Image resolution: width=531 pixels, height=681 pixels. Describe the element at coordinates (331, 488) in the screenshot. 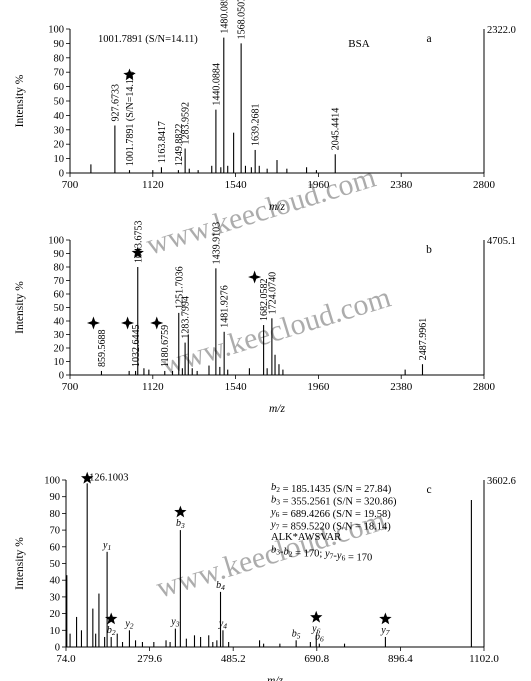

I see `panel-c-info-line: b2 = 185.1435 (S/N = 27.84)` at that location.